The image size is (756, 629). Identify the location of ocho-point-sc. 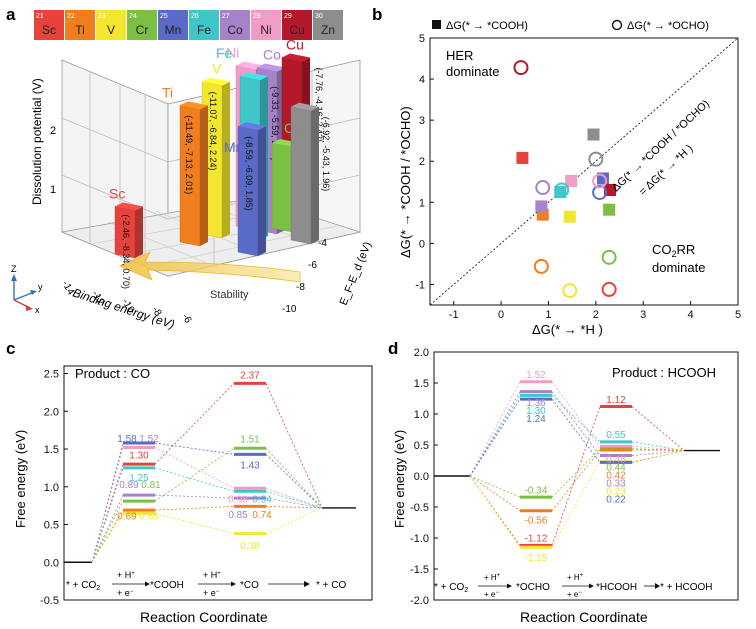
(609, 289).